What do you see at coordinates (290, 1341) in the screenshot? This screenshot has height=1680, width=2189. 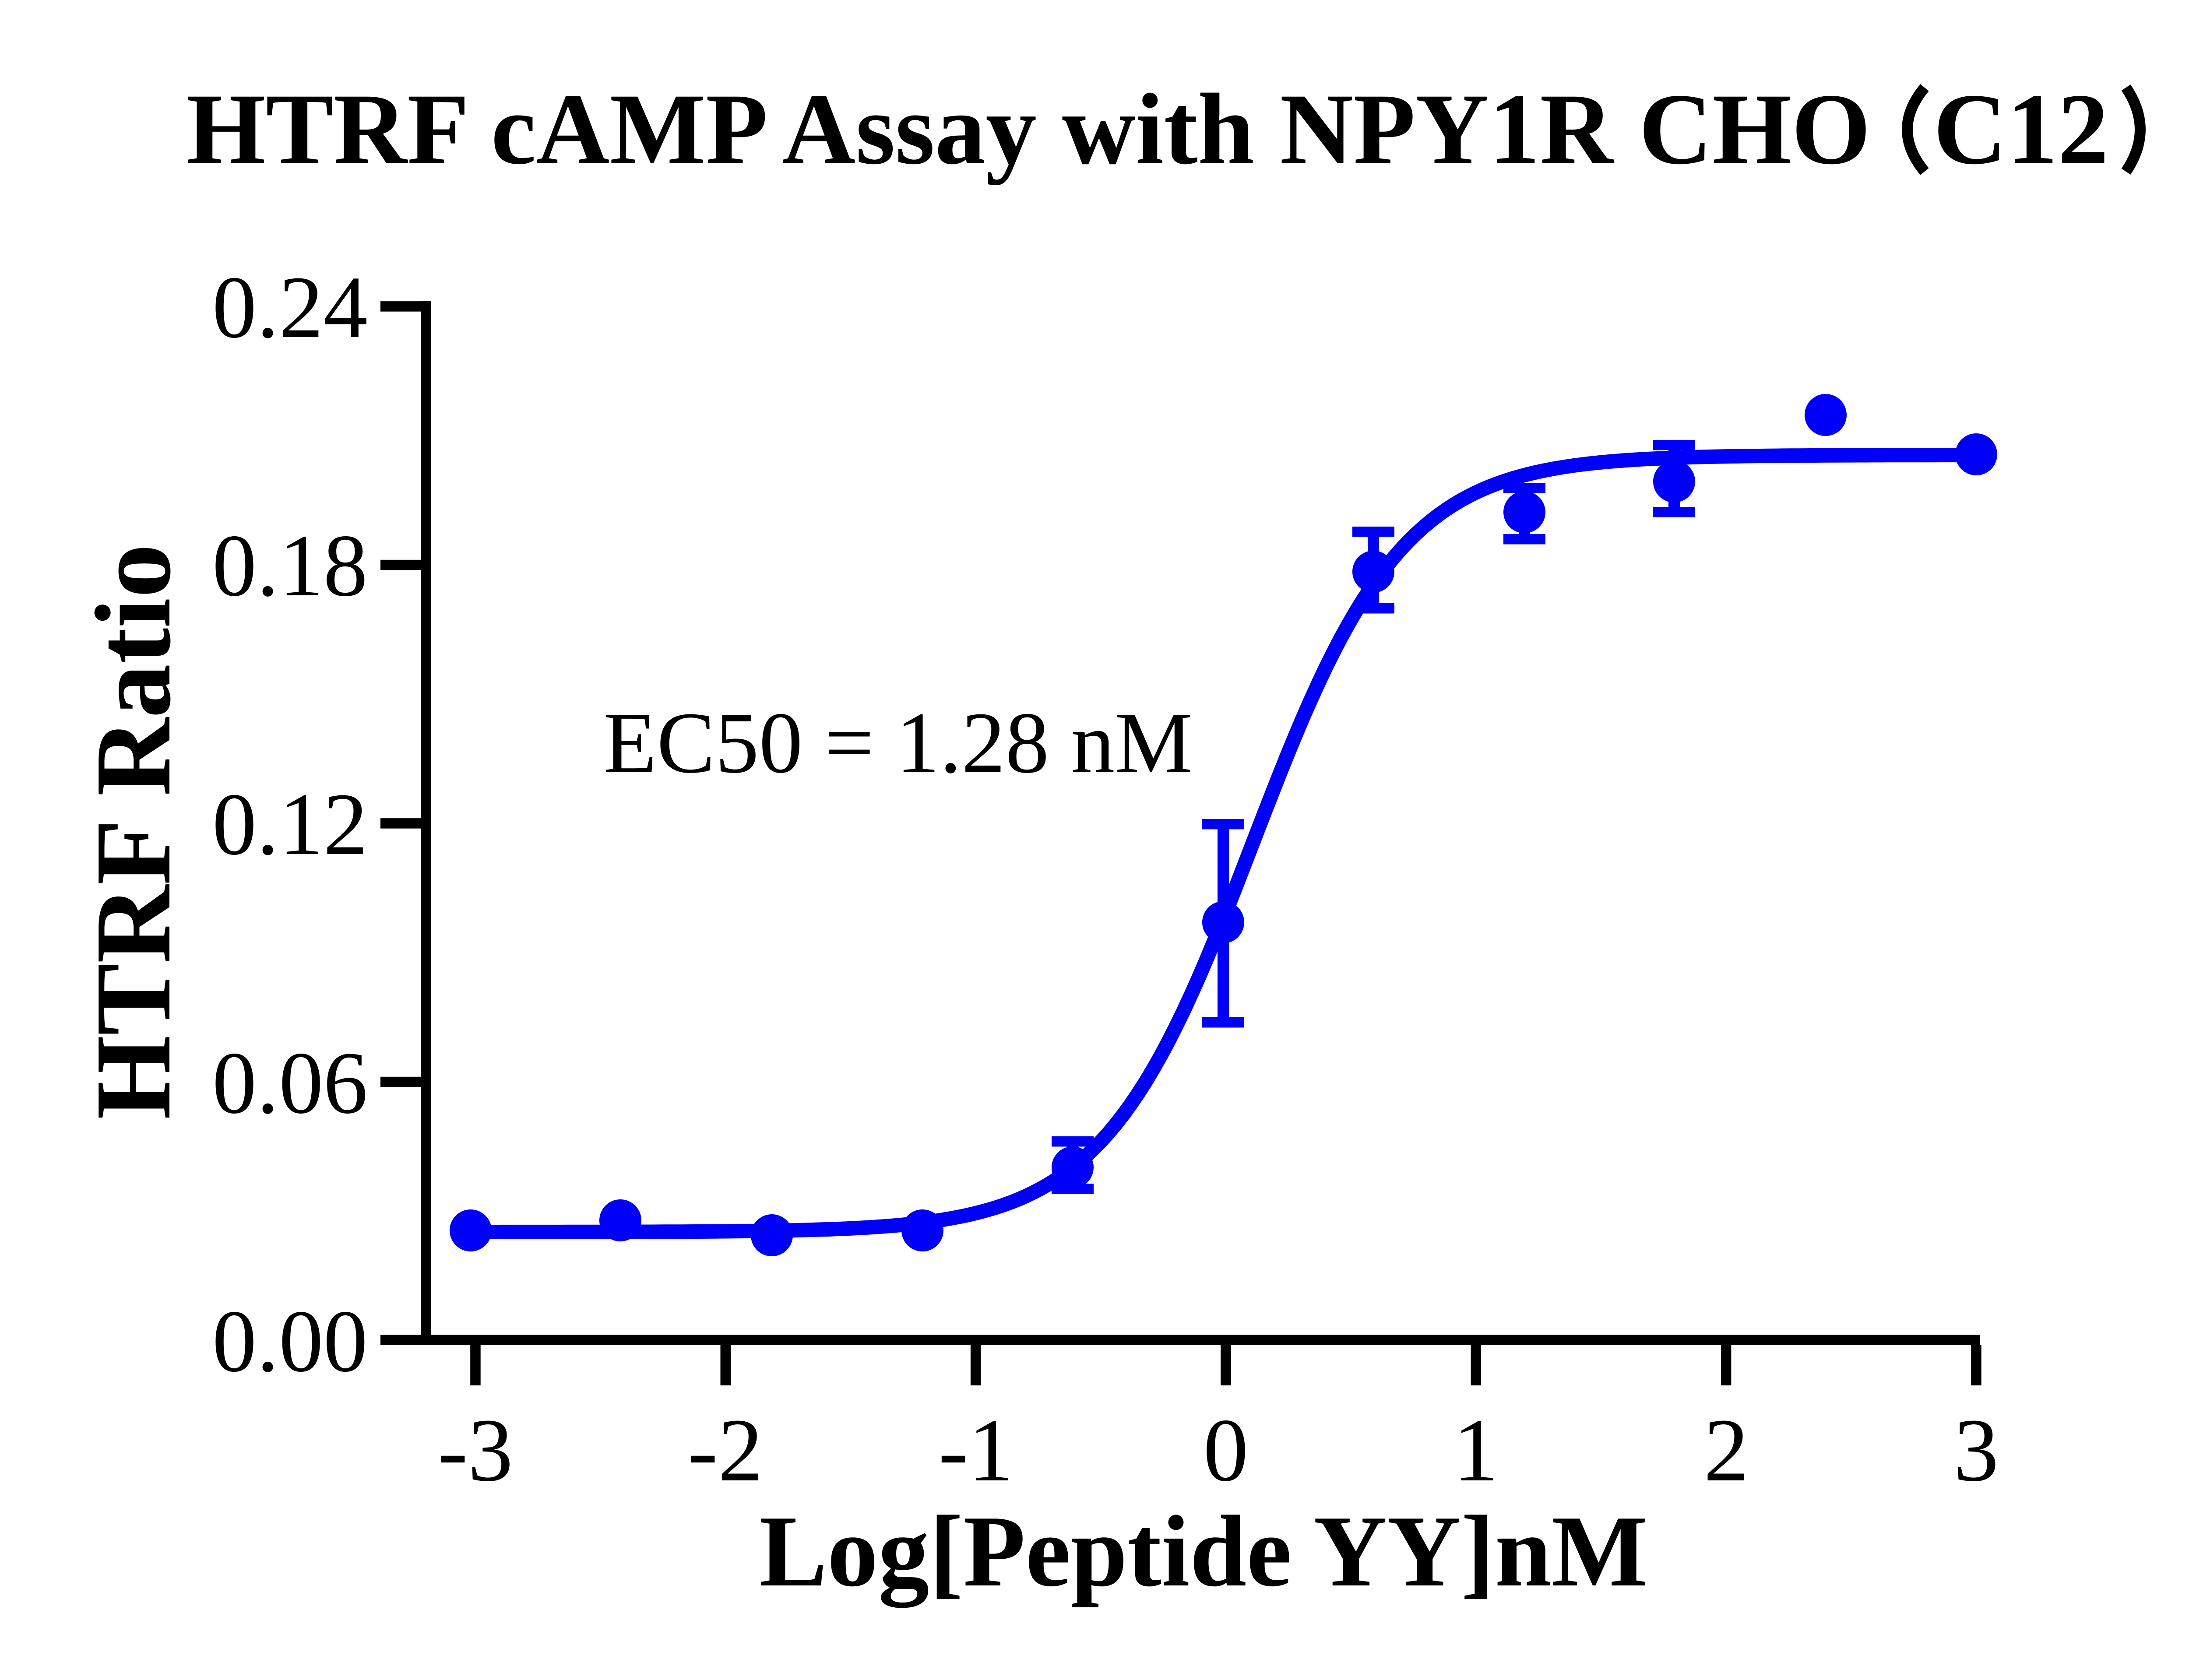 I see `svg-text: 0.00` at bounding box center [290, 1341].